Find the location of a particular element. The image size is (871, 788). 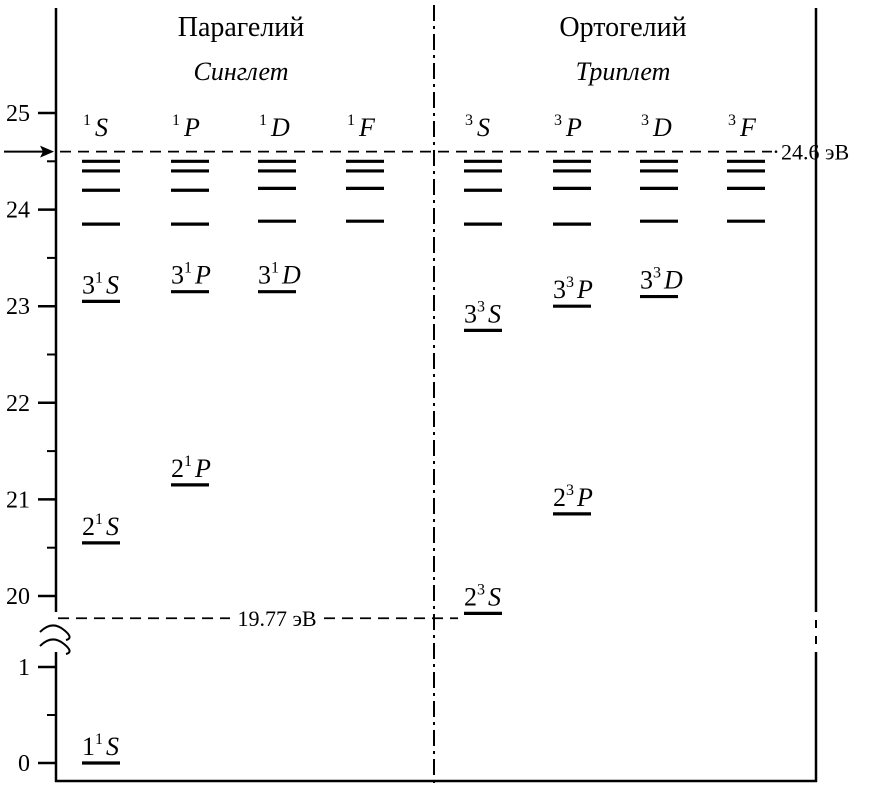

level-label-11S: 11 S is located at coordinates (100, 746).